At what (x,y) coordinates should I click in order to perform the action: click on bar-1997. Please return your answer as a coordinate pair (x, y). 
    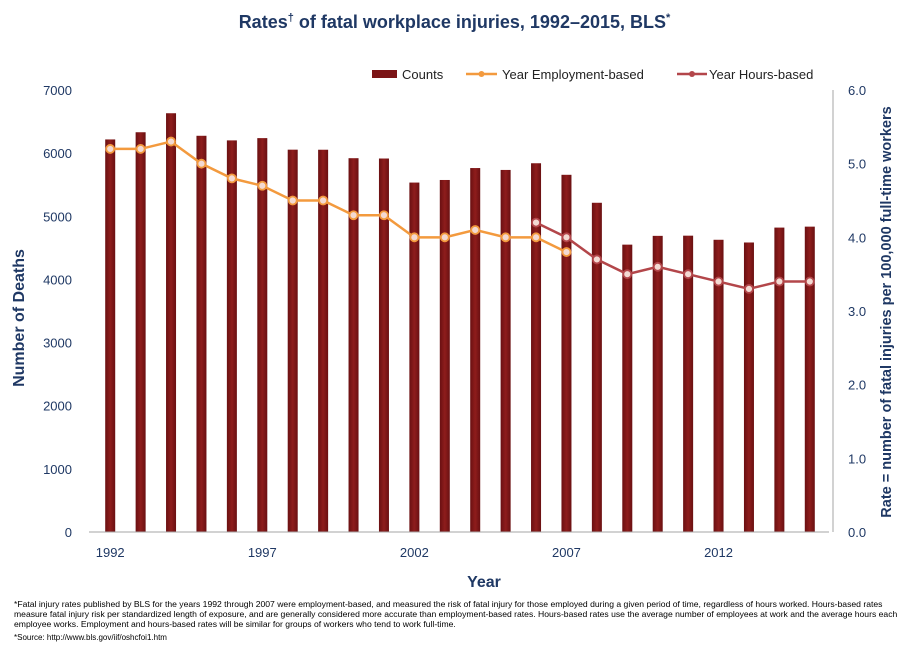
    Looking at the image, I should click on (262, 335).